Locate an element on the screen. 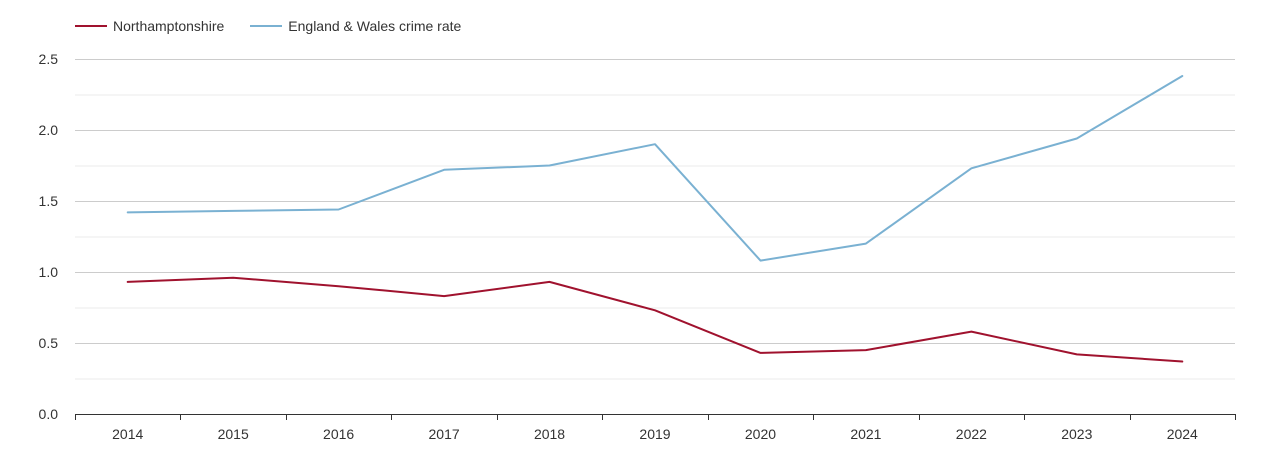  x-tick-label: 2021 is located at coordinates (865, 434).